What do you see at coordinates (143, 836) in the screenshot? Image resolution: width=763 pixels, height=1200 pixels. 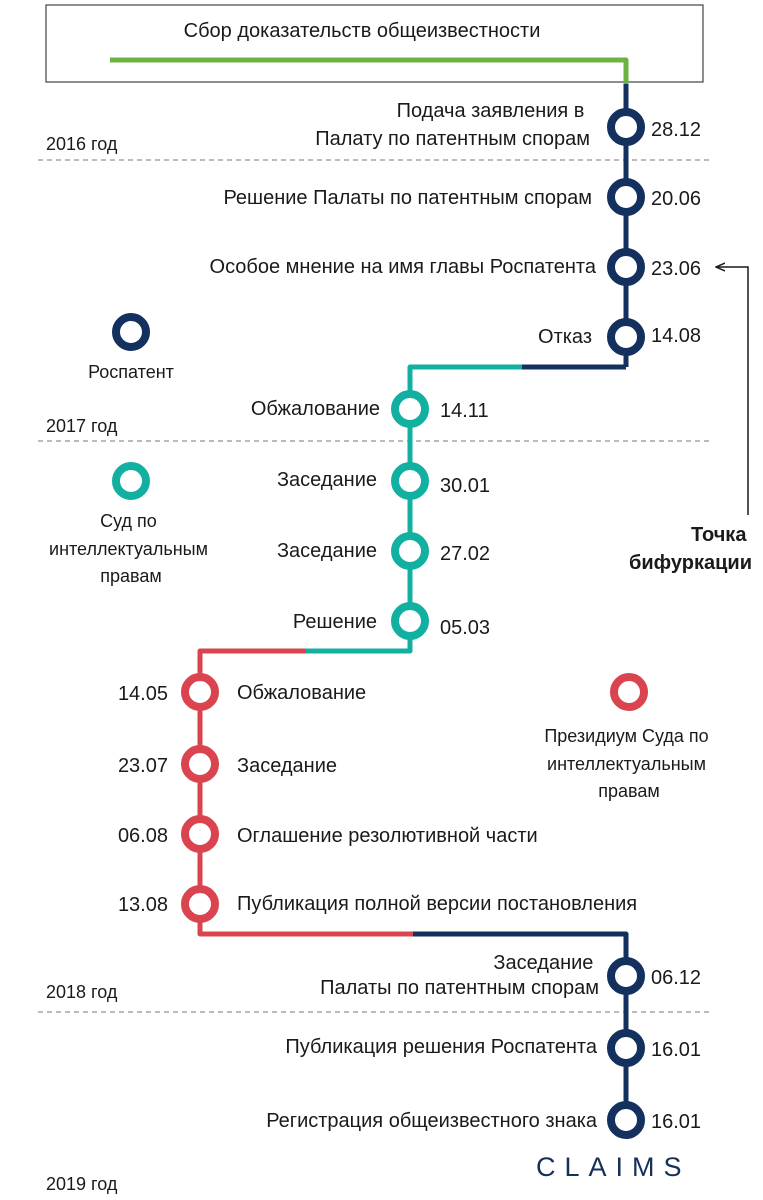 I see `event-date: 06.08` at bounding box center [143, 836].